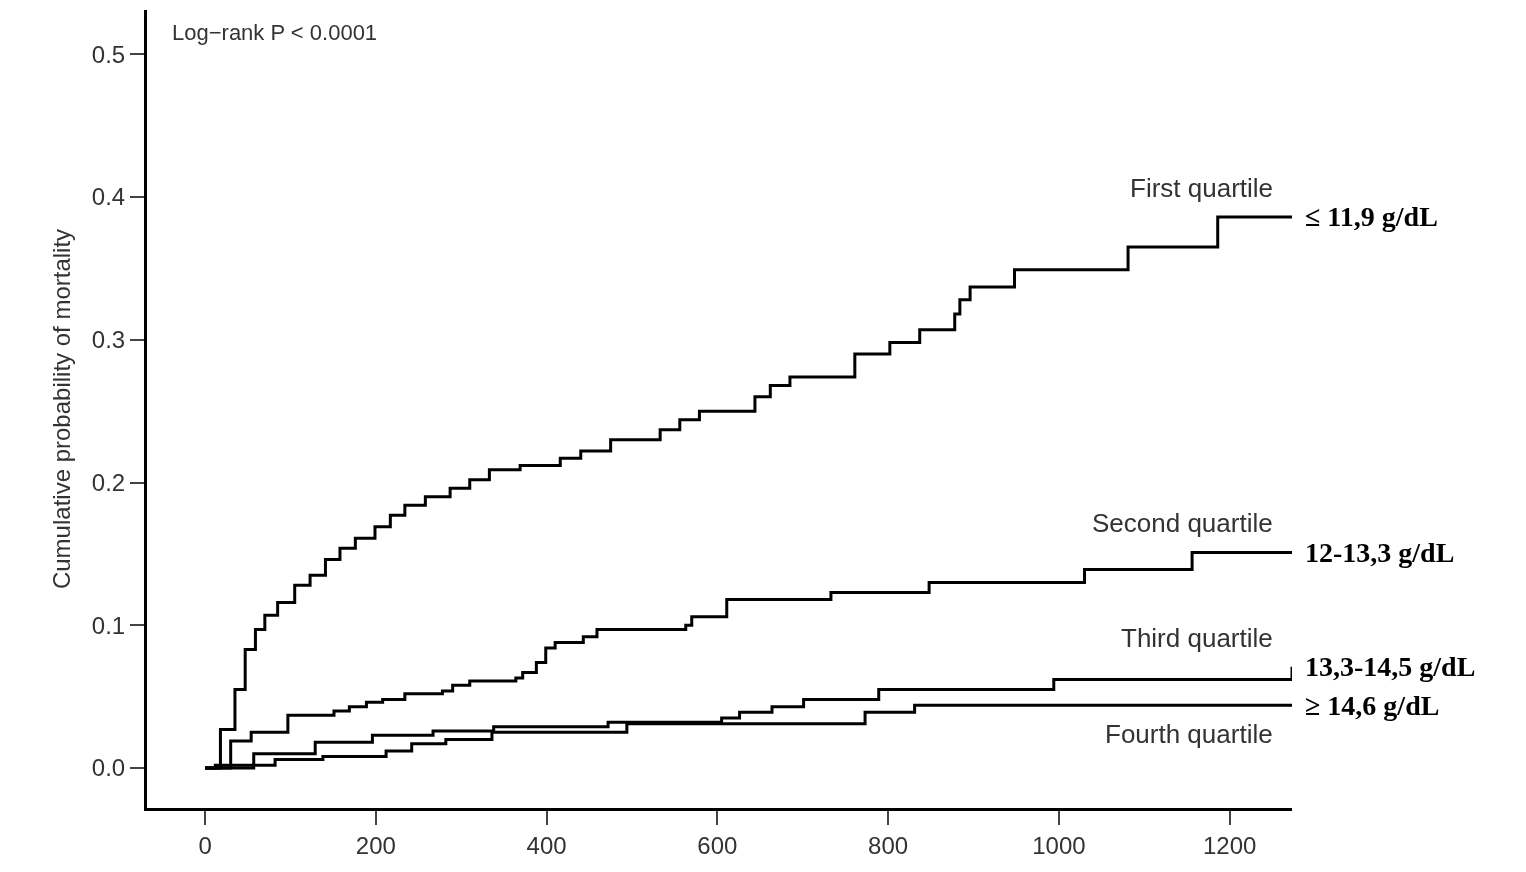  I want to click on annotation: Log−rank P < 0.0001, so click(275, 32).